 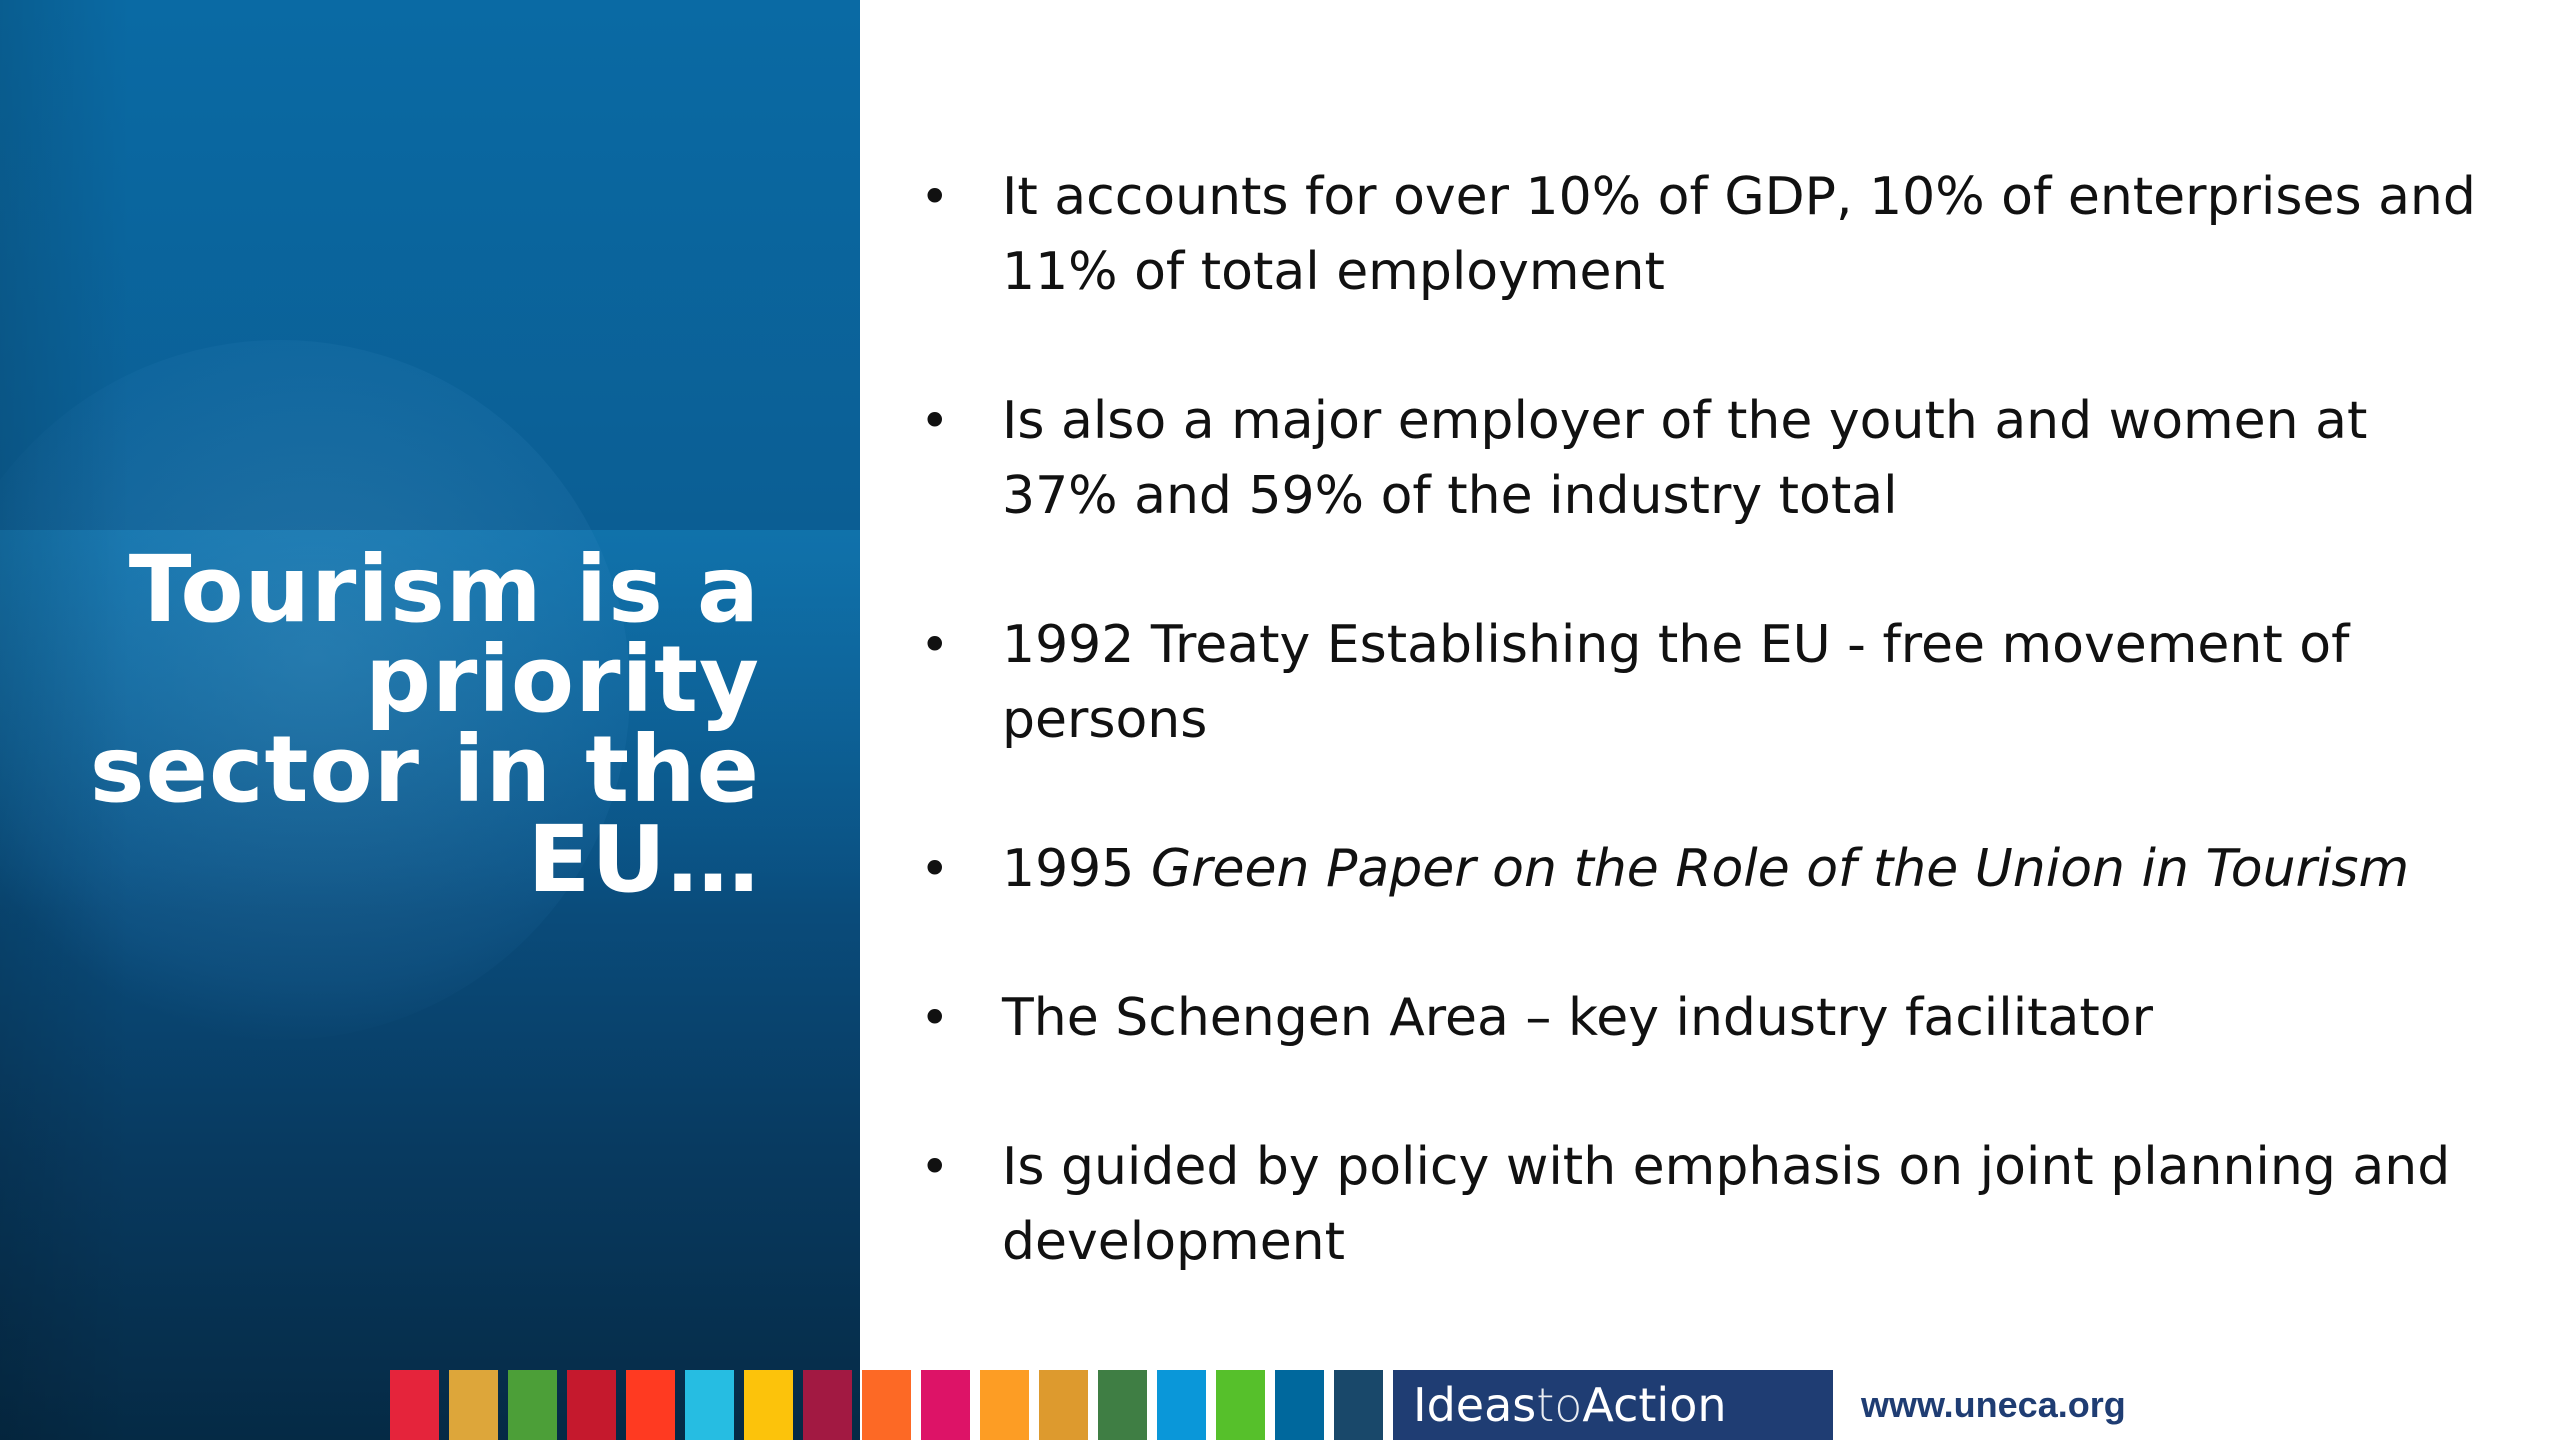 I want to click on panel-band-decoration, so click(x=430, y=720).